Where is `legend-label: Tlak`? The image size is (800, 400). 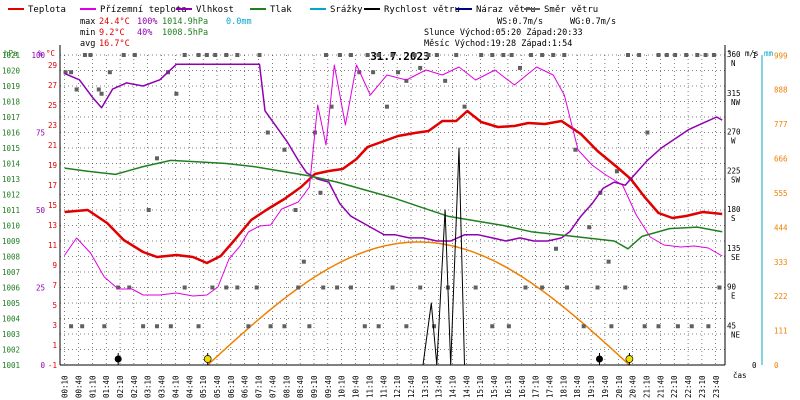 legend-label: Tlak is located at coordinates (281, 10).